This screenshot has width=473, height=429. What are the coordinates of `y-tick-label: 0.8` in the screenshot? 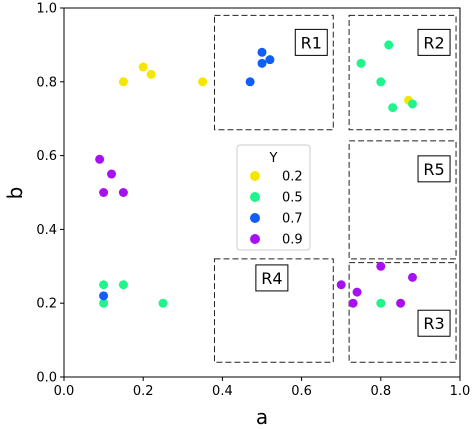 It's located at (46, 82).